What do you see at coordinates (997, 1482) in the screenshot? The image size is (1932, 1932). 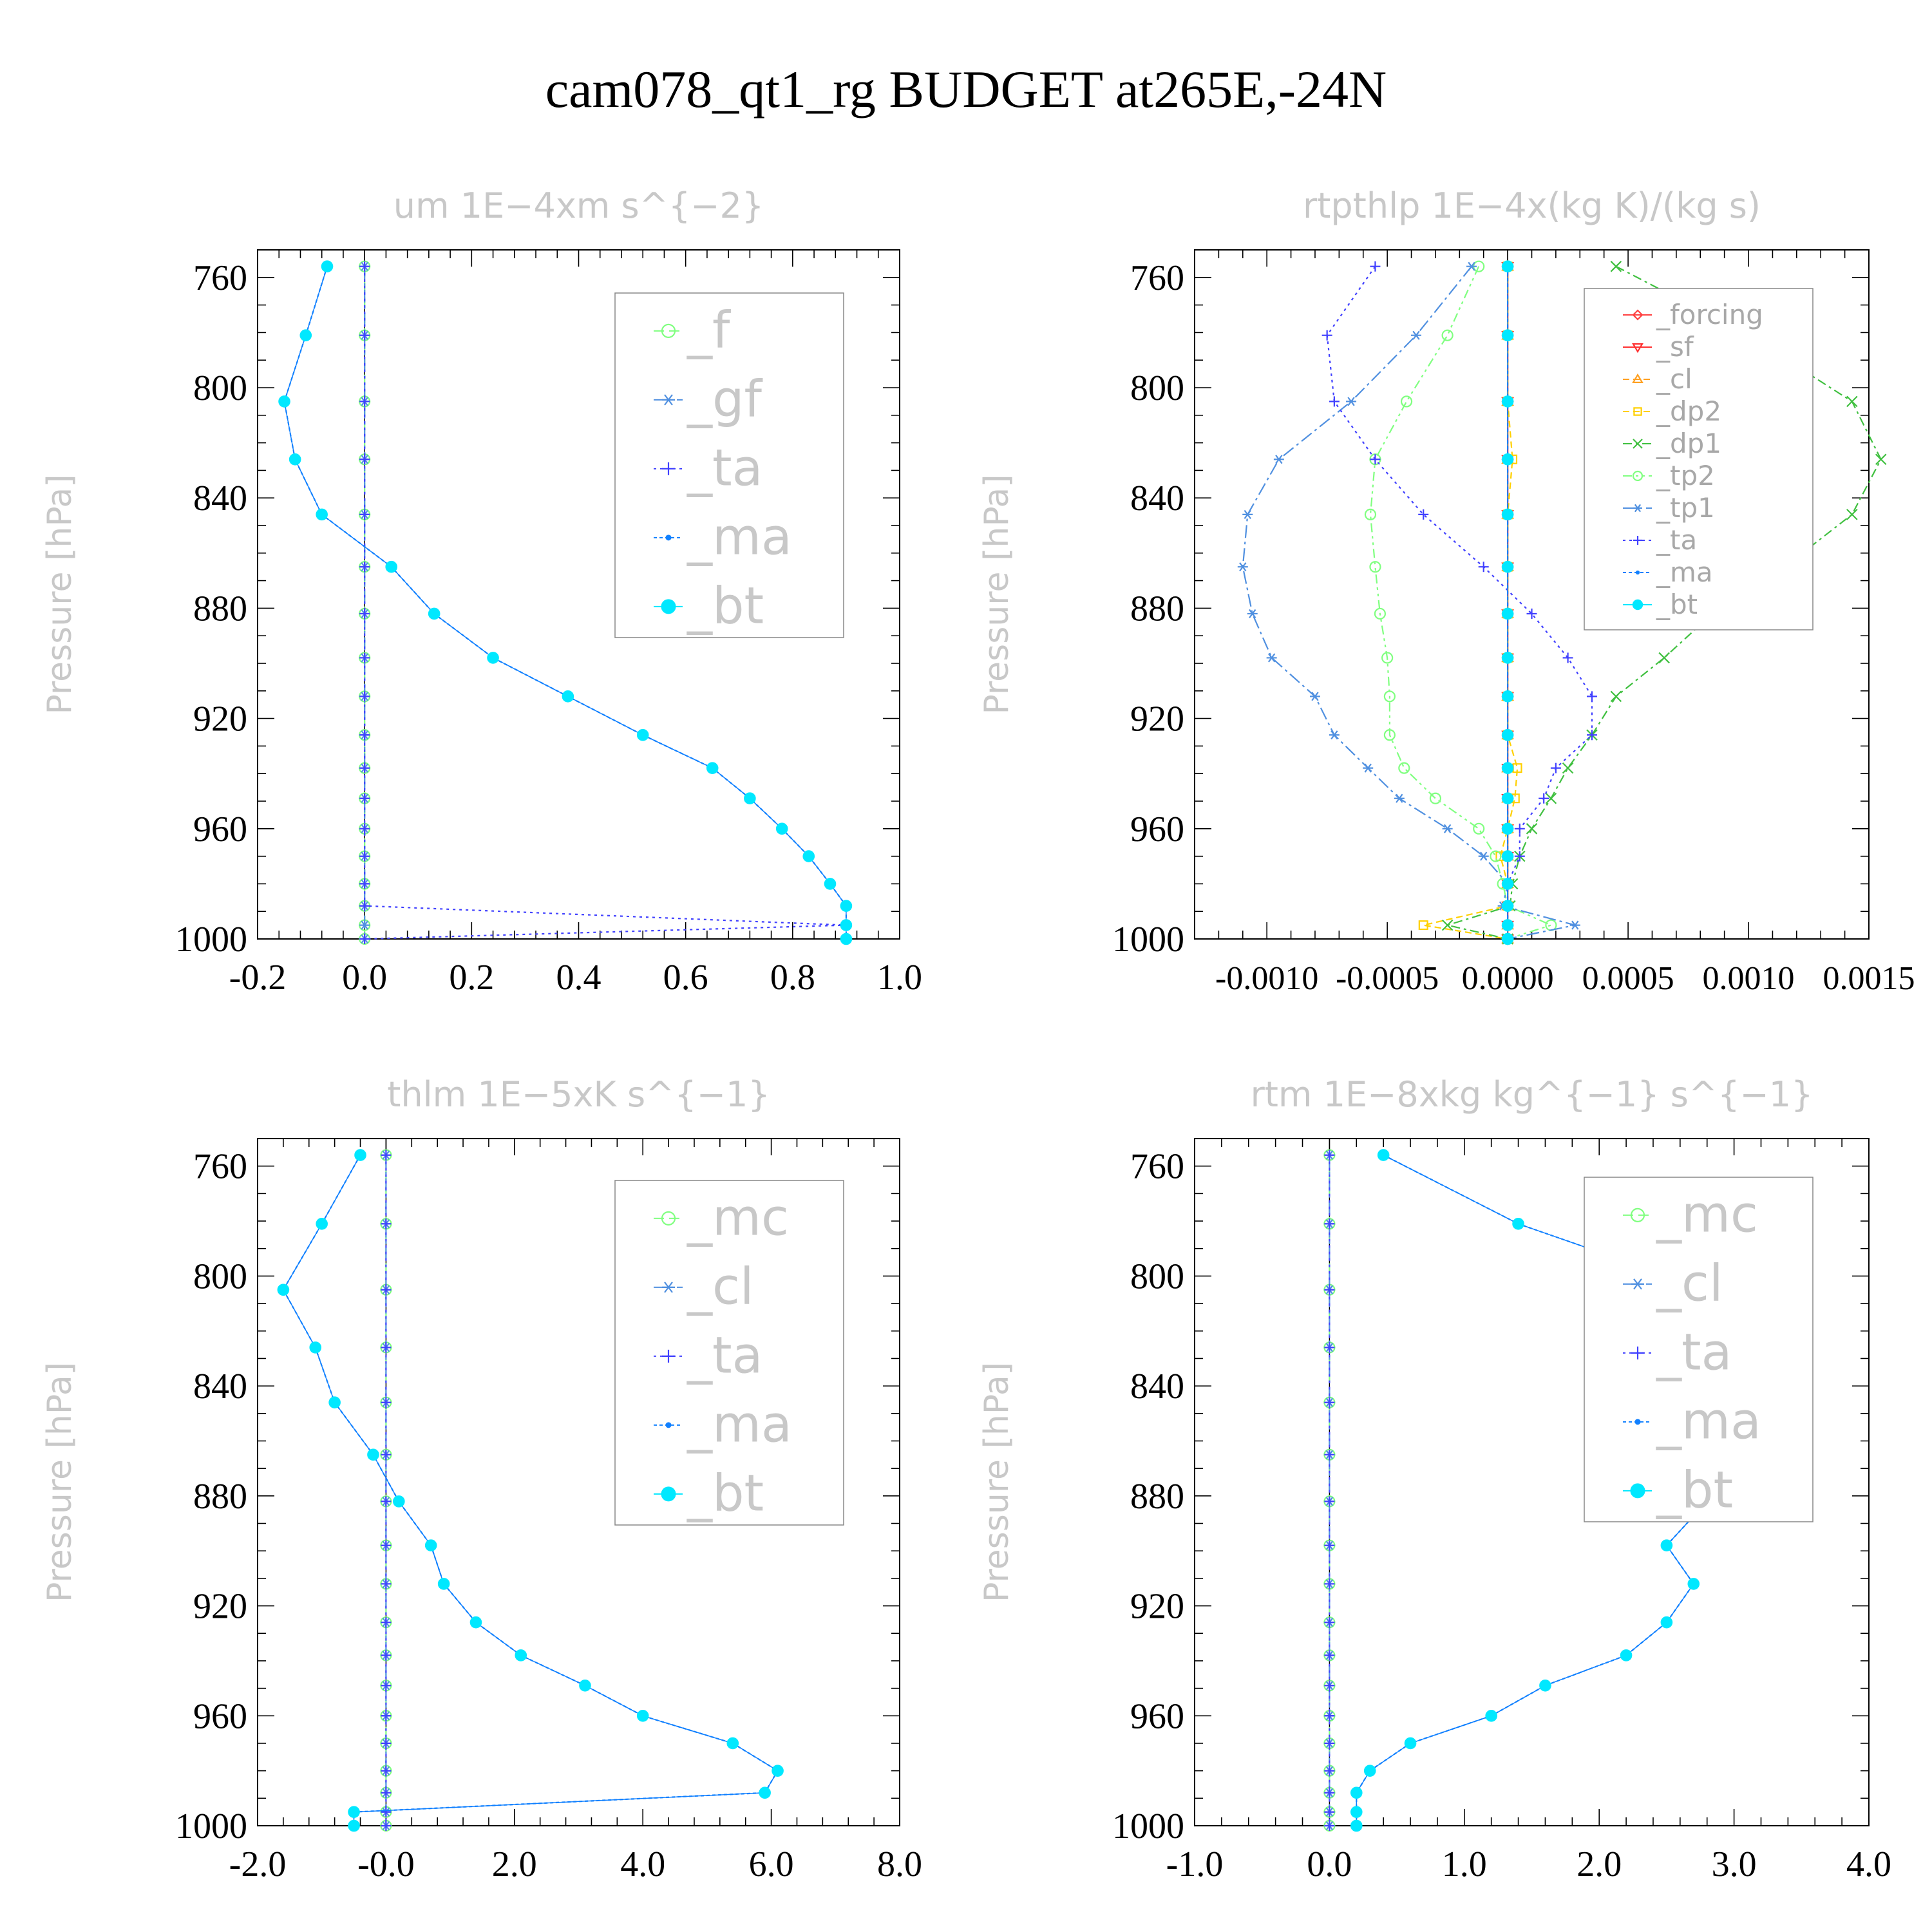 I see `y-axis-label: Pressure [hPa]` at bounding box center [997, 1482].